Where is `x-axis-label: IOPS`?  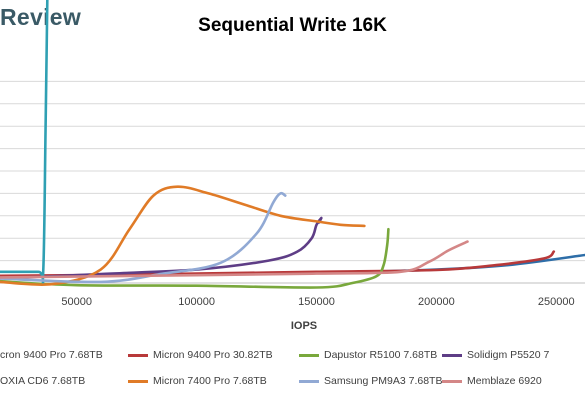 x-axis-label: IOPS is located at coordinates (304, 326).